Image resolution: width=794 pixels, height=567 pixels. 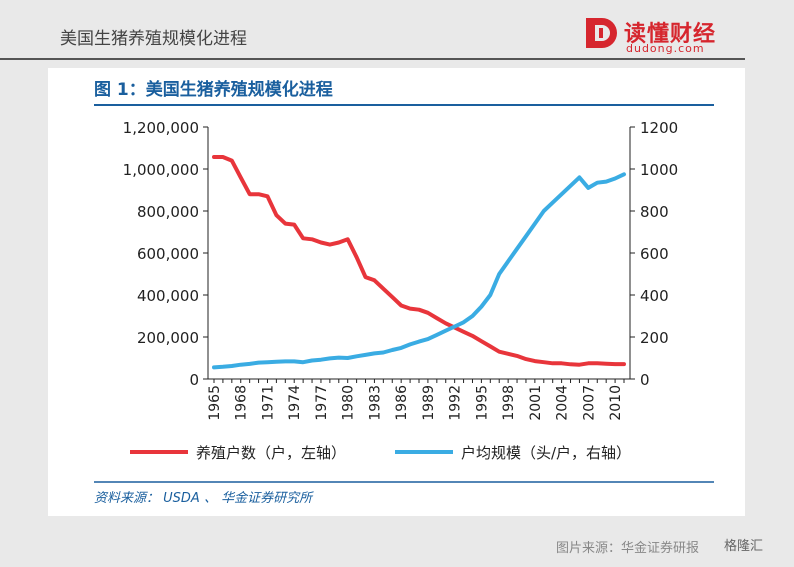 What do you see at coordinates (268, 403) in the screenshot?
I see `x-tick-label: 1971` at bounding box center [268, 403].